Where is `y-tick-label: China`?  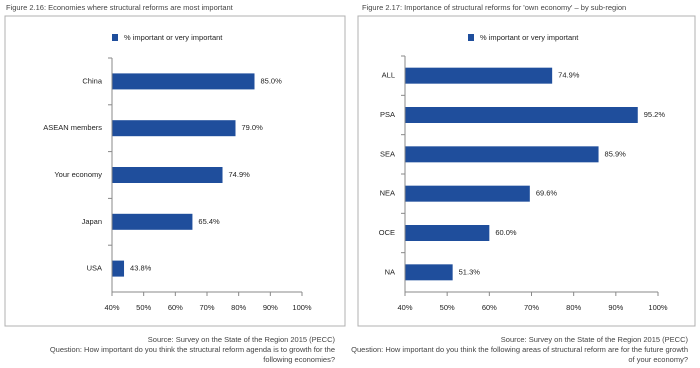
y-tick-label: China is located at coordinates (92, 80).